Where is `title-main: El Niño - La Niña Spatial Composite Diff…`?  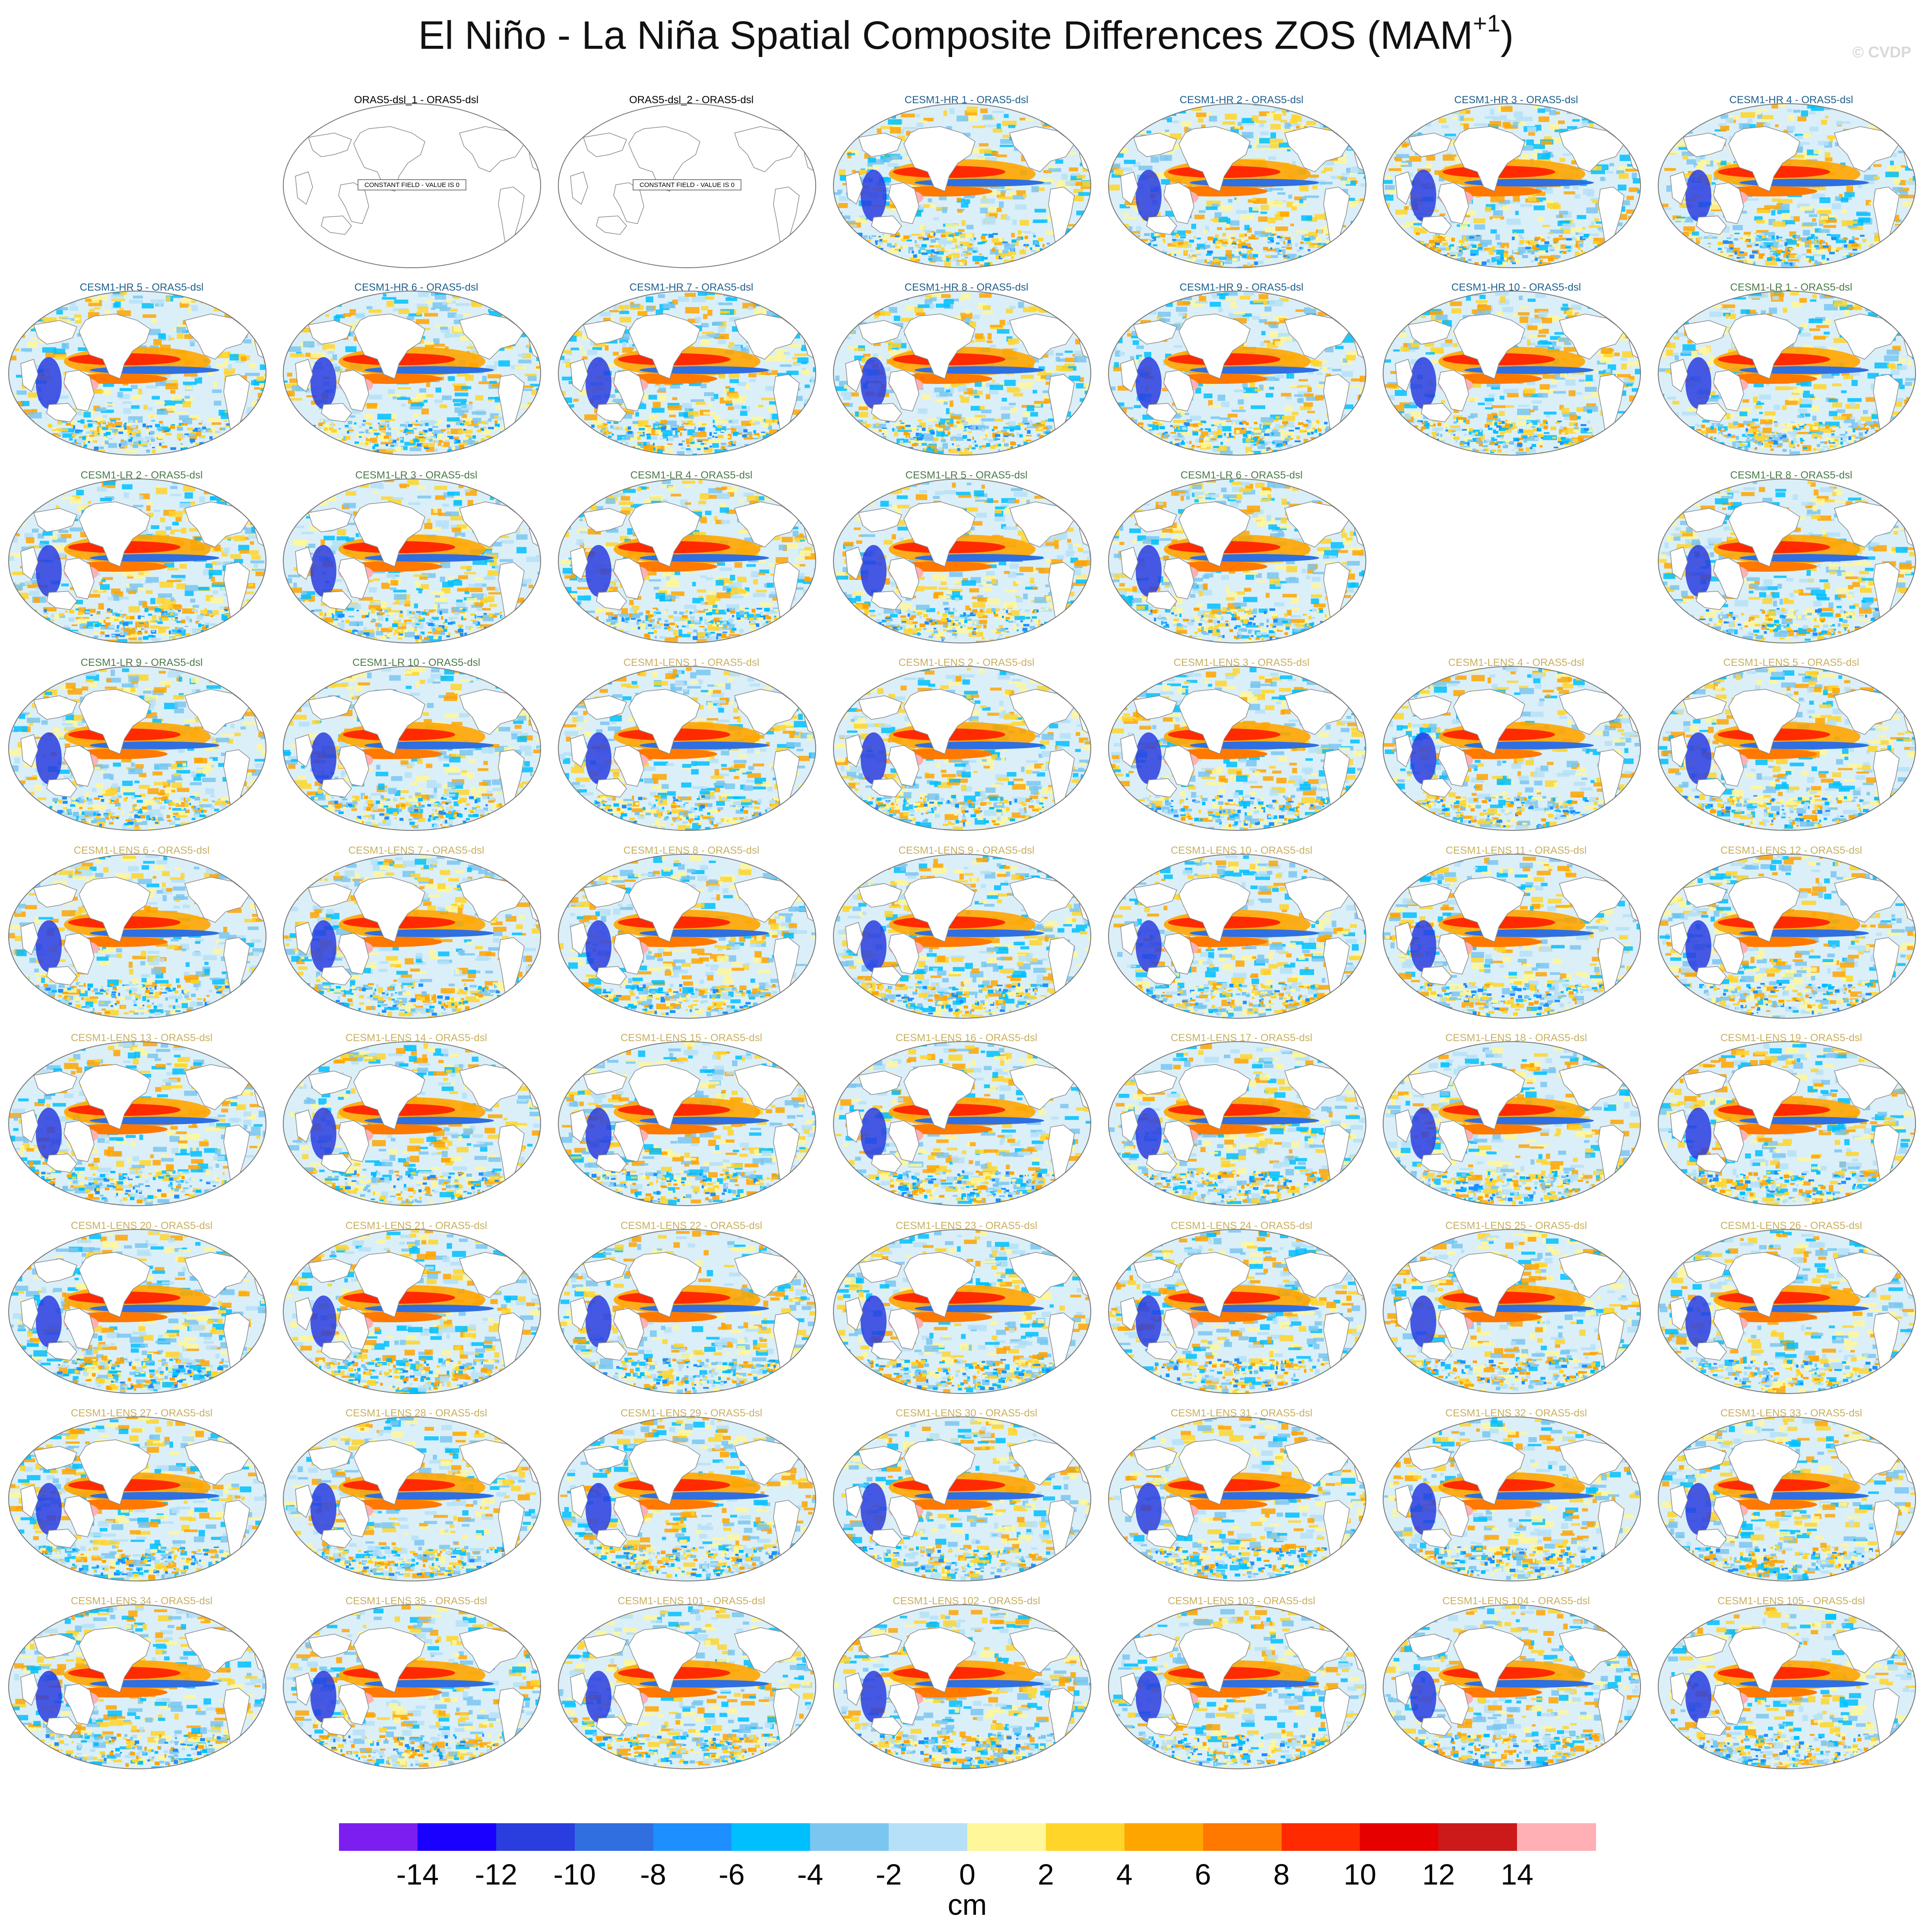
title-main: El Niño - La Niña Spatial Composite Diff… is located at coordinates (946, 35).